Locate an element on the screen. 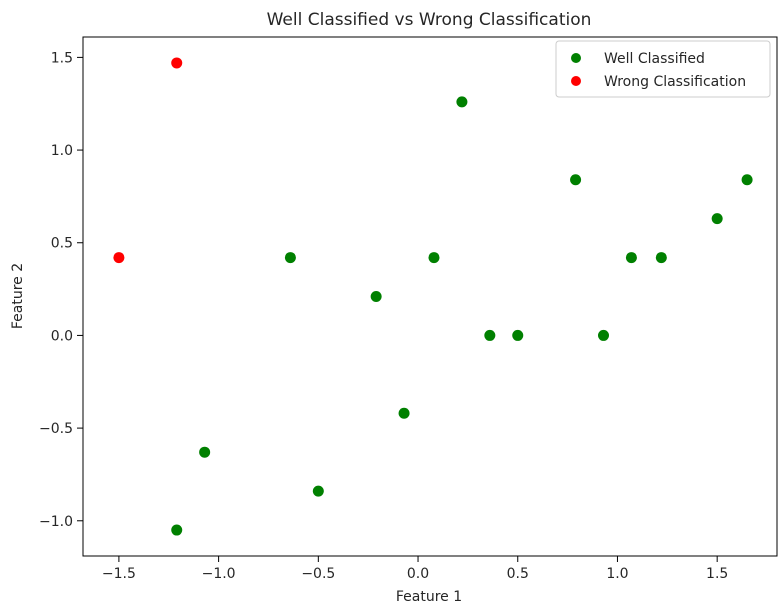 The image size is (784, 607). y-tick-label: 0.0 is located at coordinates (62, 336).